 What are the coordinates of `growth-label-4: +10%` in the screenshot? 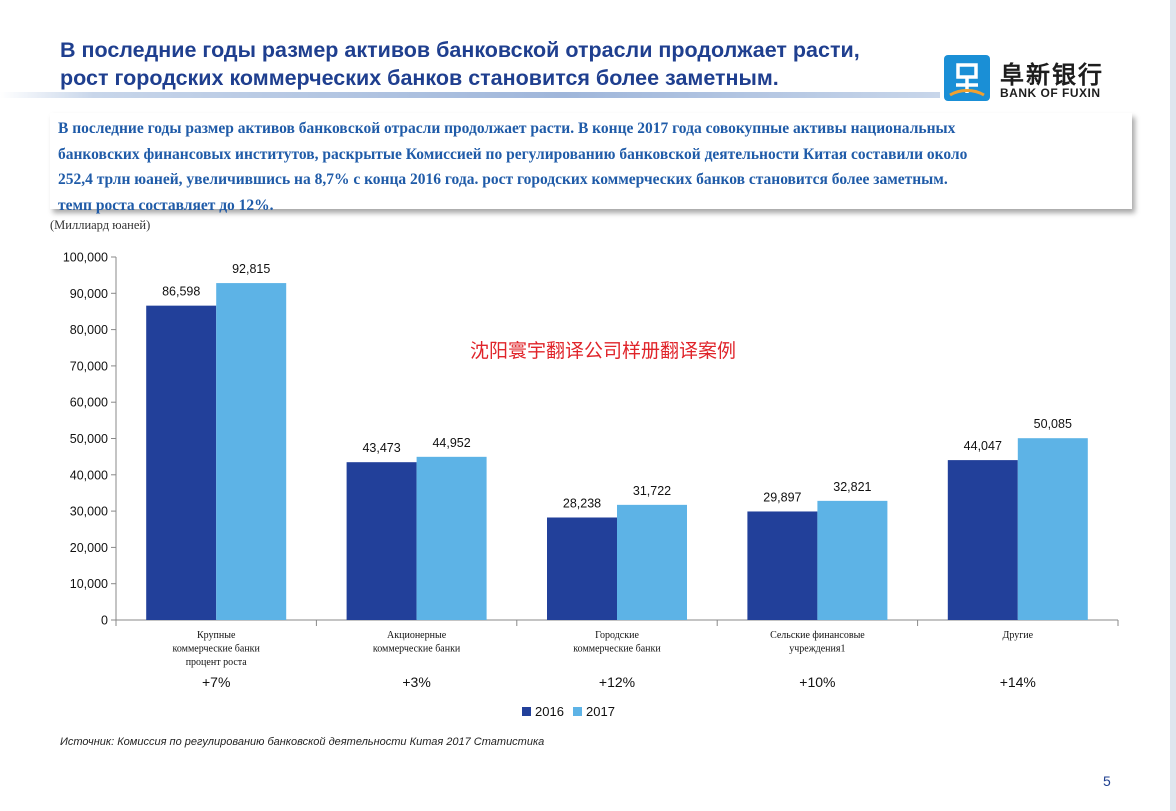 It's located at (817, 682).